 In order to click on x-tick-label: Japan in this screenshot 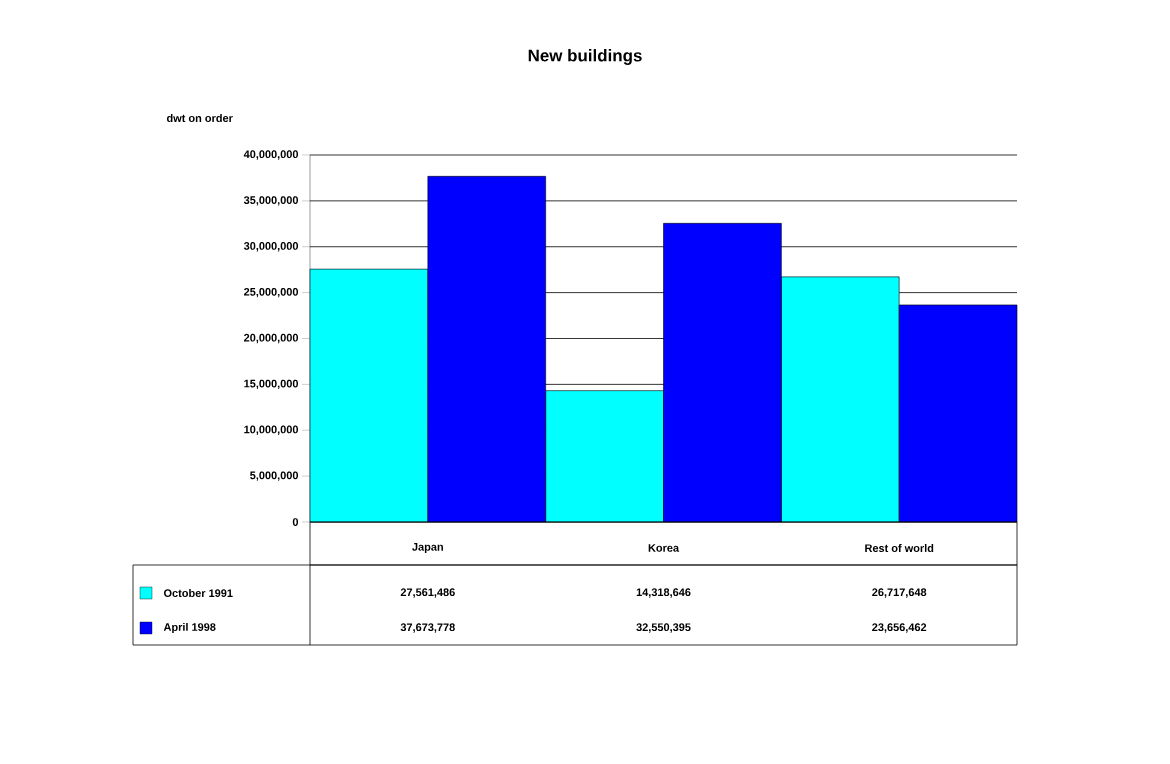, I will do `click(427, 548)`.